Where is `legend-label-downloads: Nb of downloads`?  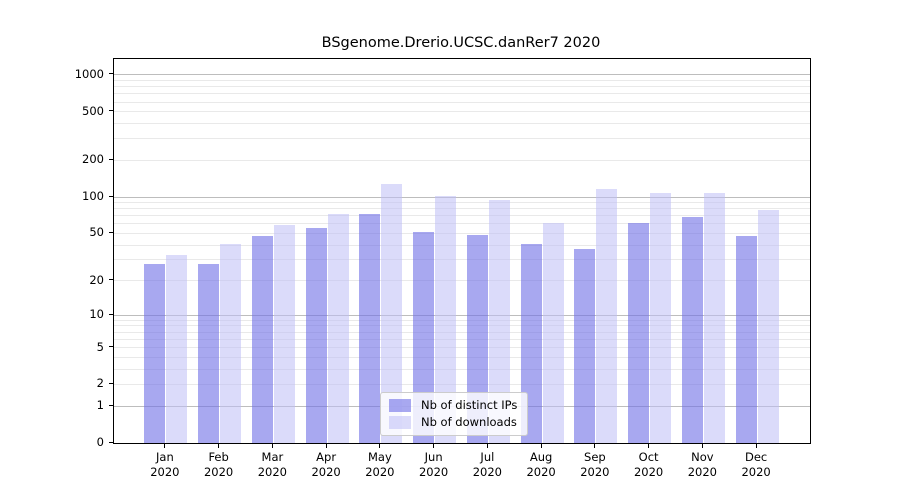
legend-label-downloads: Nb of downloads is located at coordinates (469, 422).